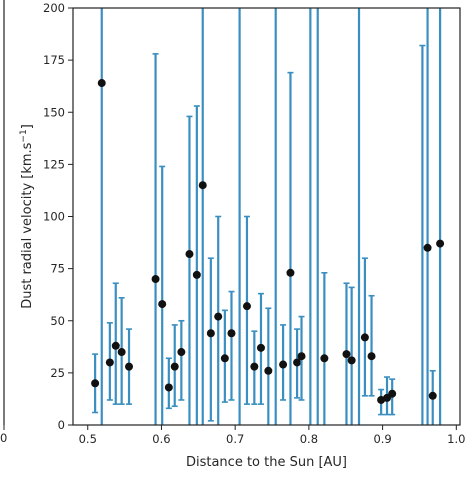 This screenshot has height=478, width=474. What do you see at coordinates (54, 164) in the screenshot?
I see `y-tick-label: 125` at bounding box center [54, 164].